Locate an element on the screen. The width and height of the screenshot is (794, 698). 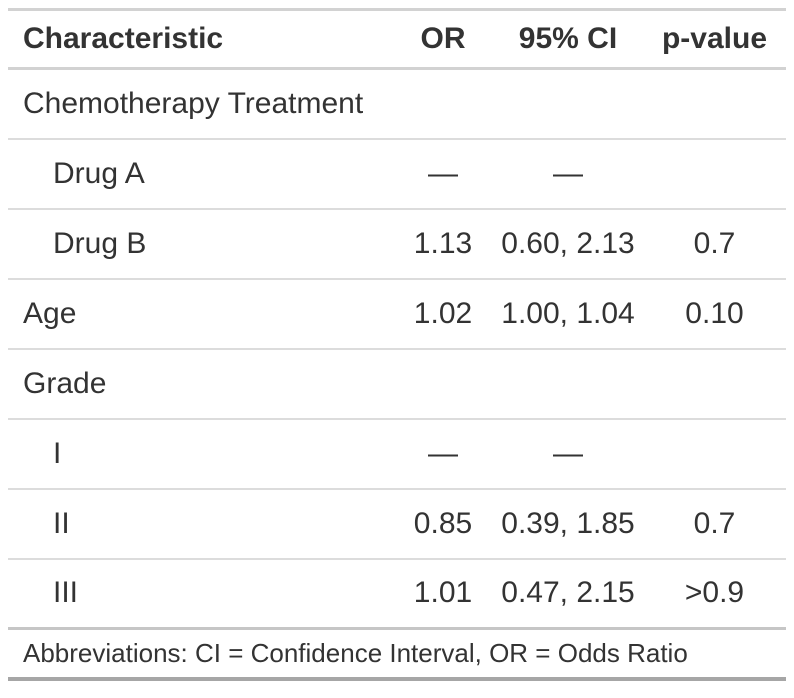
characteristic-cell: Age is located at coordinates (200, 313).